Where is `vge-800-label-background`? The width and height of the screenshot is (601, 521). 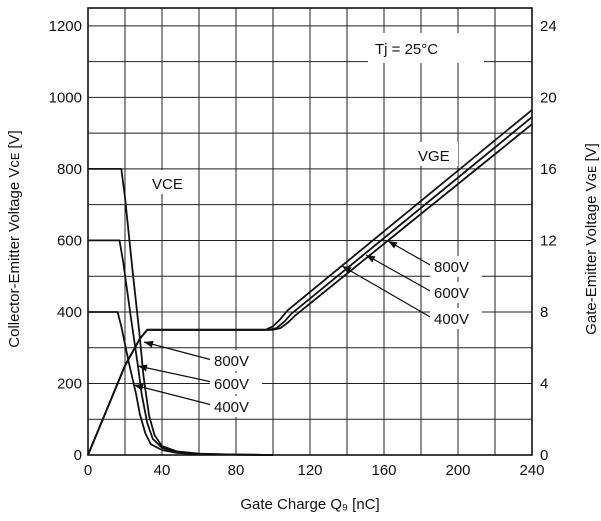 vge-800-label-background is located at coordinates (456, 266).